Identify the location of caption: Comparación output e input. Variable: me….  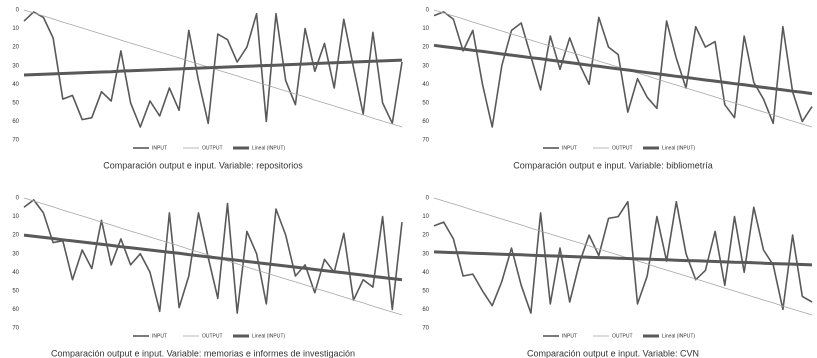
(203, 353).